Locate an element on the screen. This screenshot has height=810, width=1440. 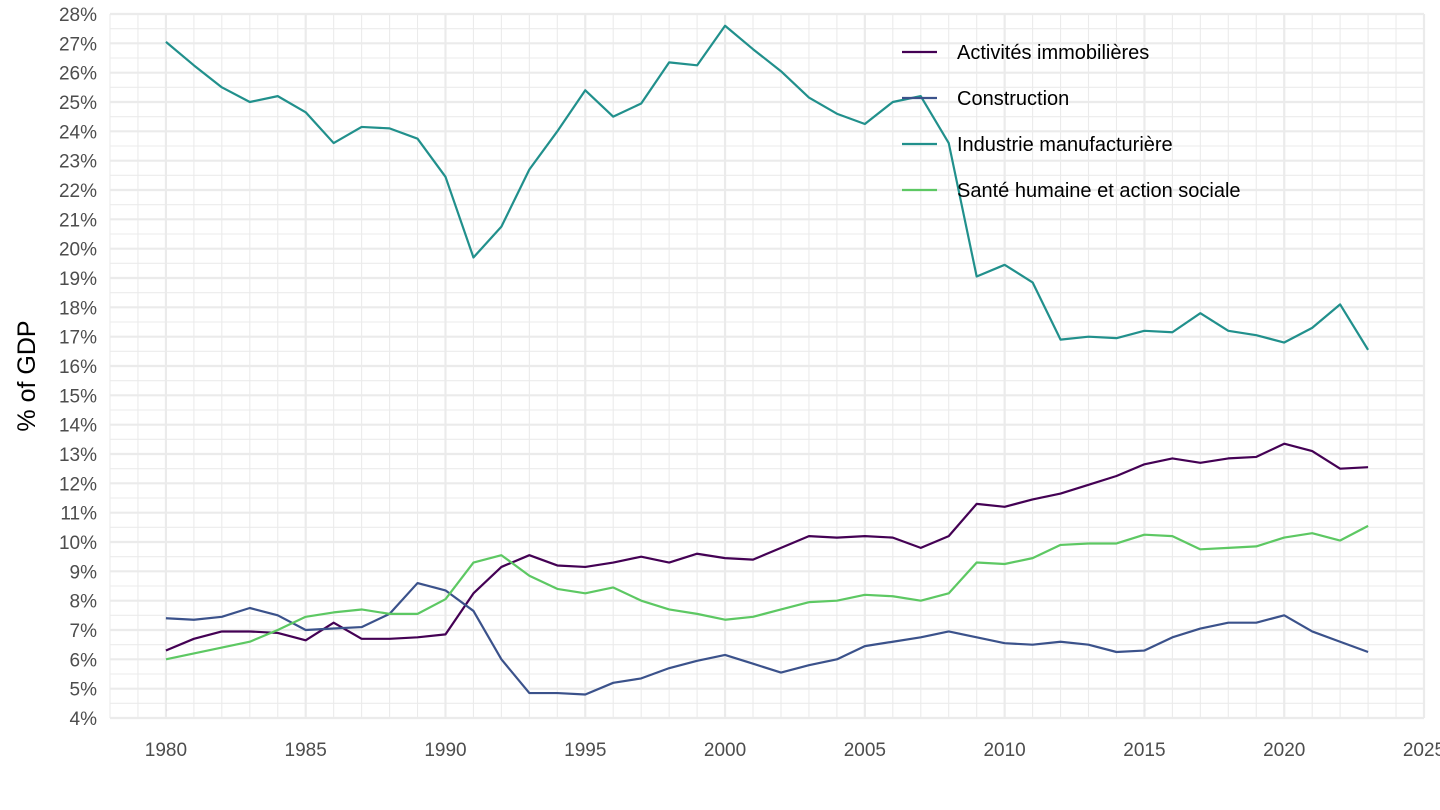
legend-label: Activités immobilières is located at coordinates (1053, 53).